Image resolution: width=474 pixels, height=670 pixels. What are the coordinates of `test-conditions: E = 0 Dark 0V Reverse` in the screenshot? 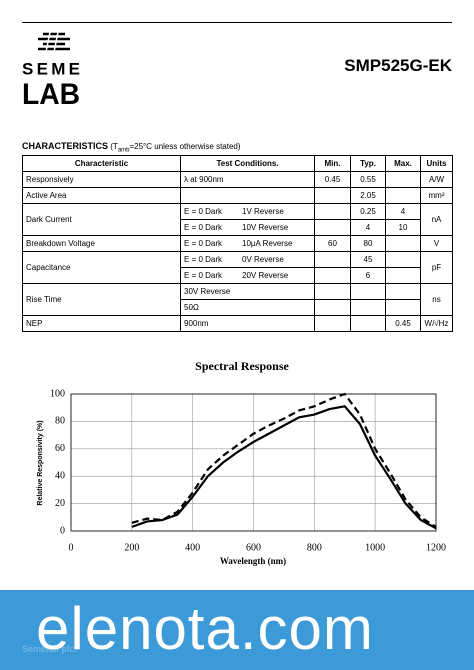 It's located at (247, 259).